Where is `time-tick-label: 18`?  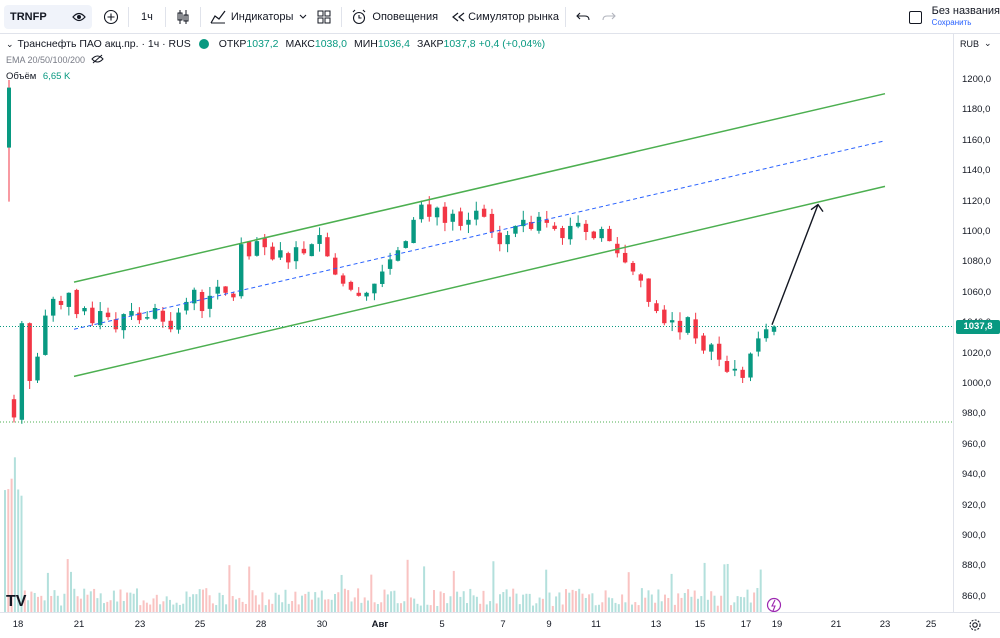
time-tick-label: 18 is located at coordinates (18, 624).